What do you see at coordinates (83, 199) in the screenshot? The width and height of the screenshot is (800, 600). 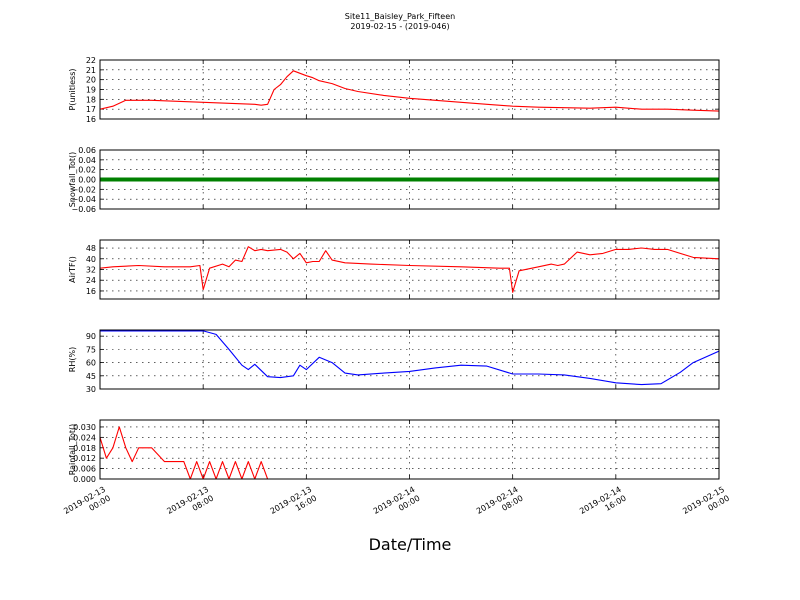 I see `y-tick-label: −0.04` at bounding box center [83, 199].